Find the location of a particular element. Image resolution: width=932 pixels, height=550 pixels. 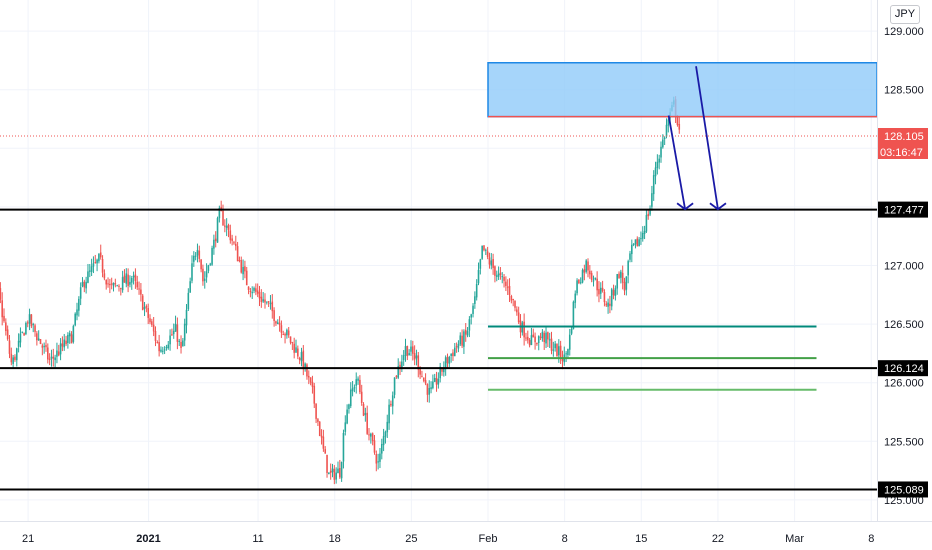

x-tick-label: 21 is located at coordinates (28, 539).